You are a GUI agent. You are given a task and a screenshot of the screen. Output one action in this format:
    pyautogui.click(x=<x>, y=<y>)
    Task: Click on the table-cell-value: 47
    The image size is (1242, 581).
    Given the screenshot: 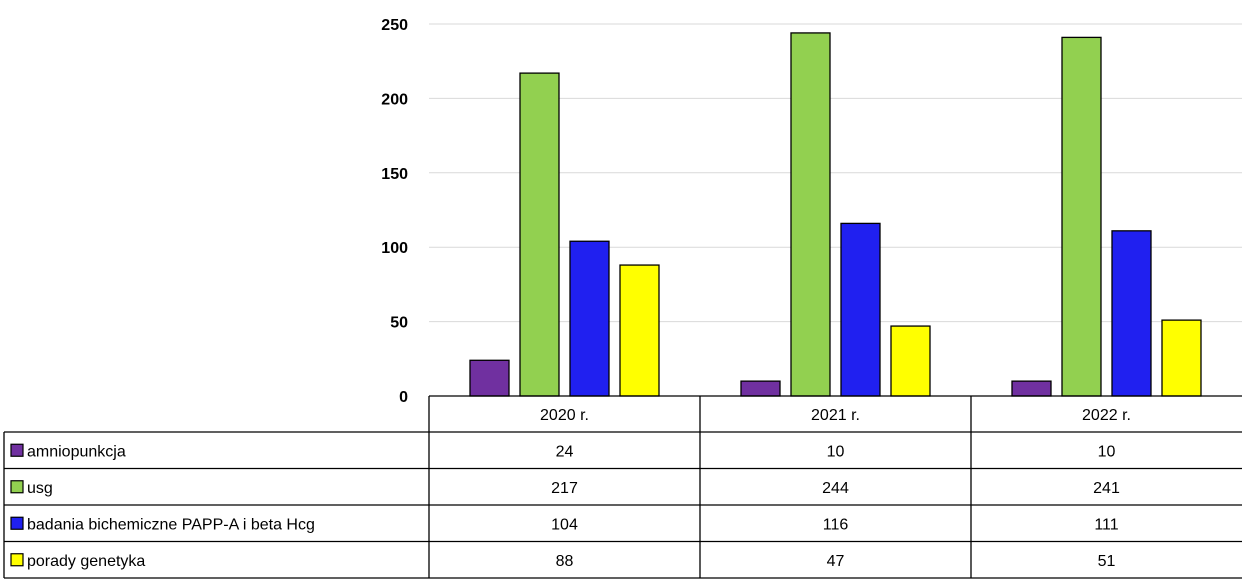 What is the action you would take?
    pyautogui.click(x=836, y=561)
    